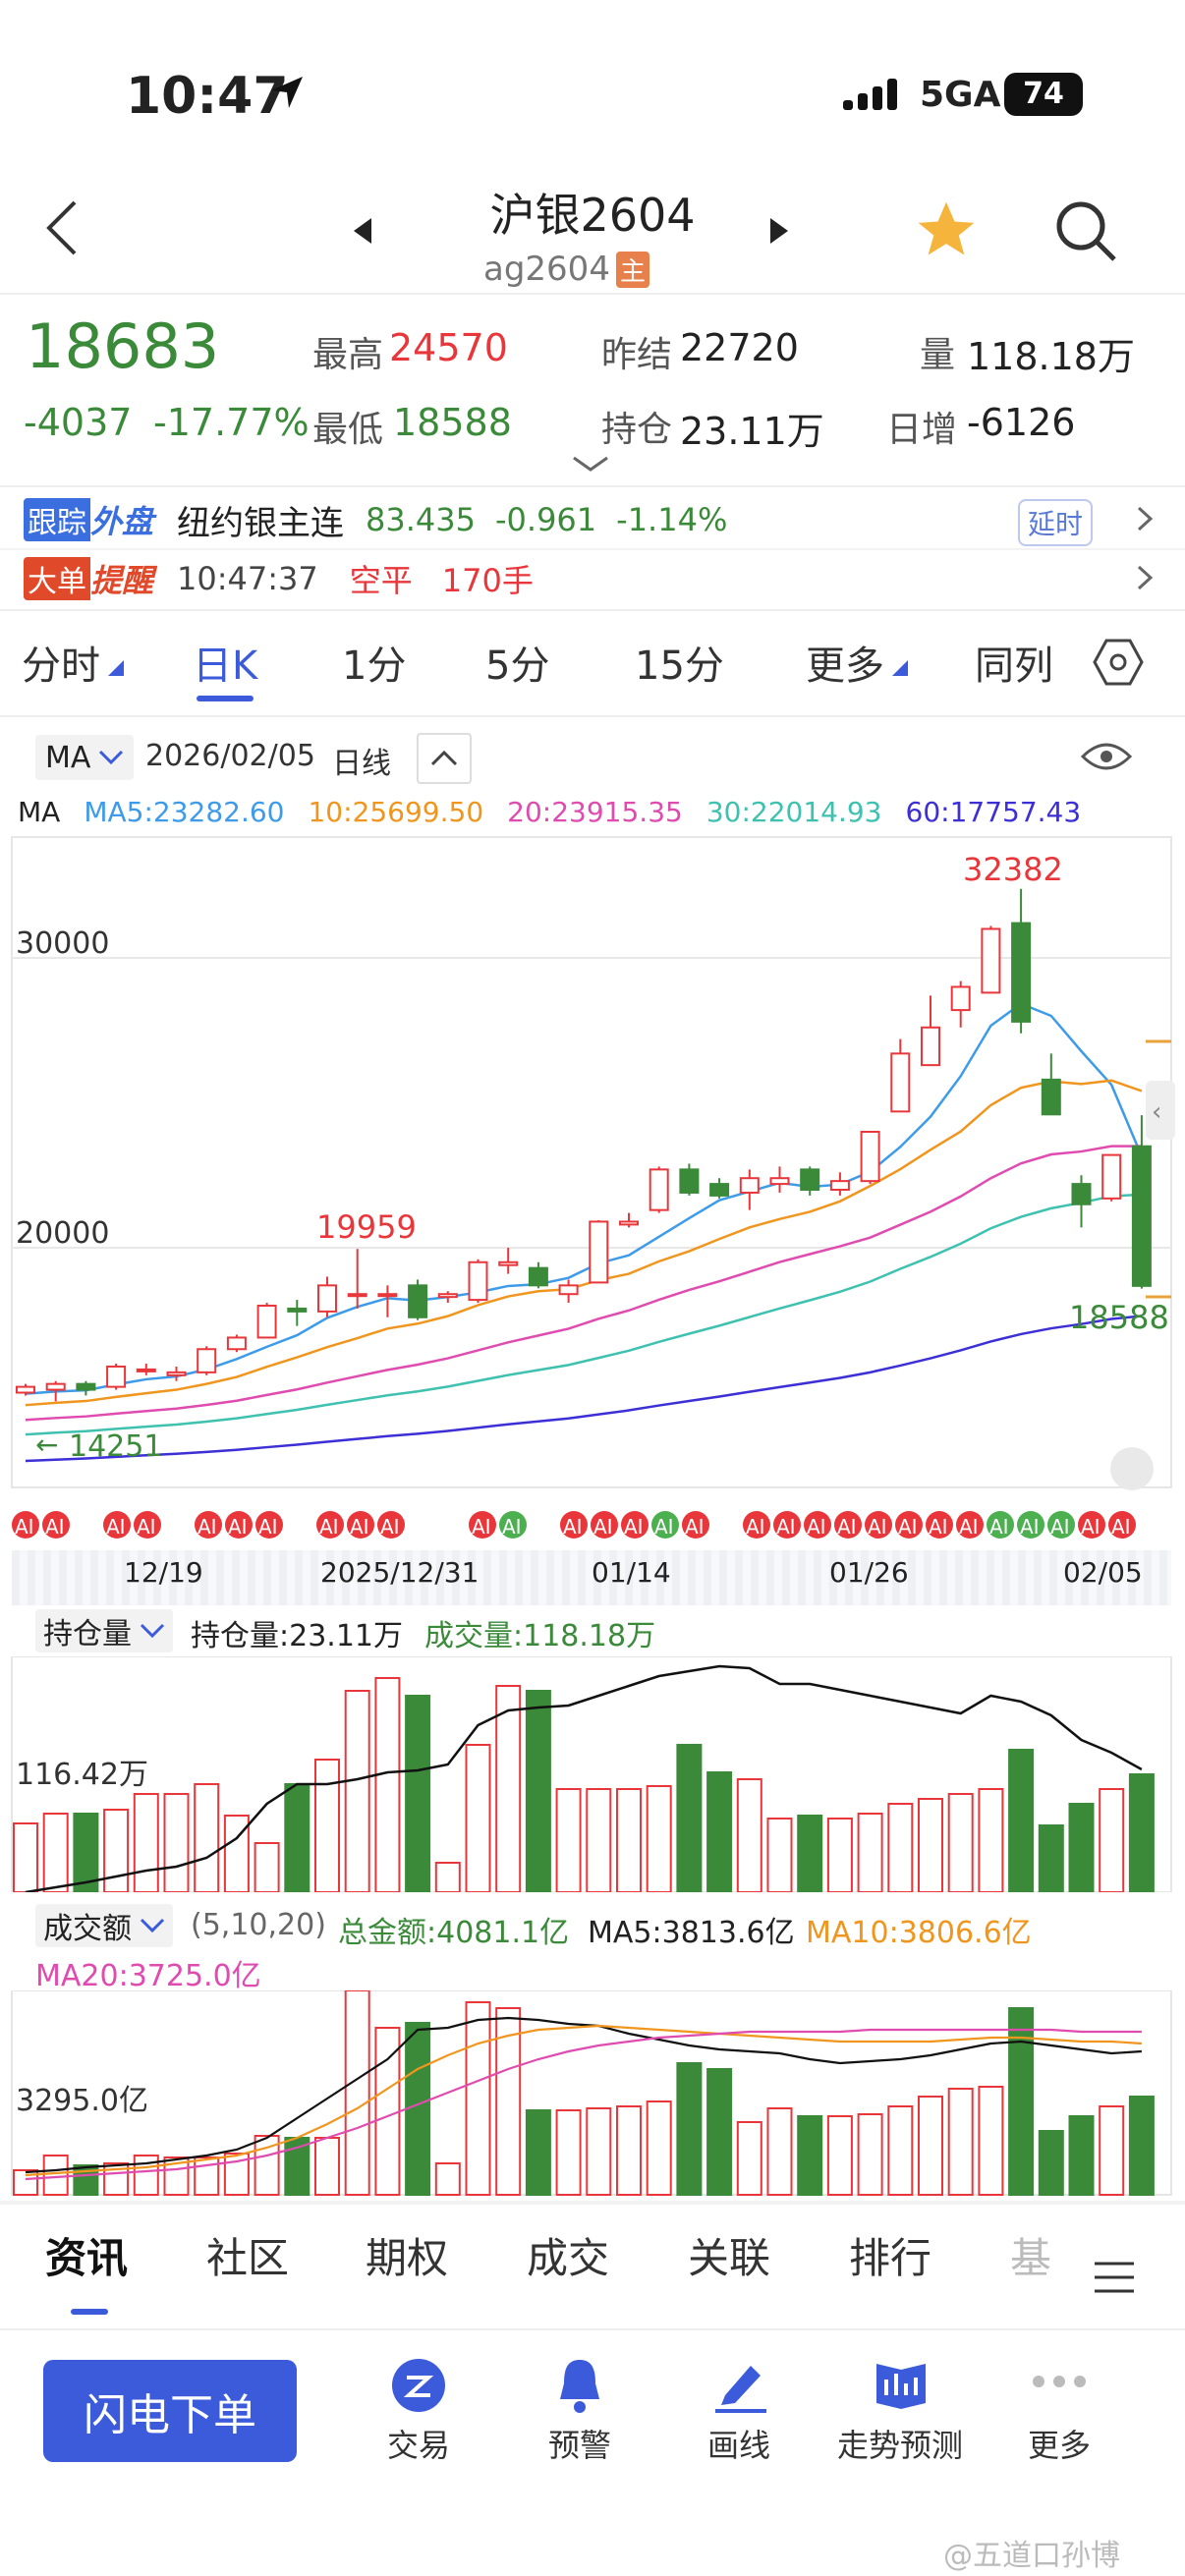 The image size is (1185, 2576). Describe the element at coordinates (170, 2411) in the screenshot. I see `quick-order-button: 闪电下单` at that location.